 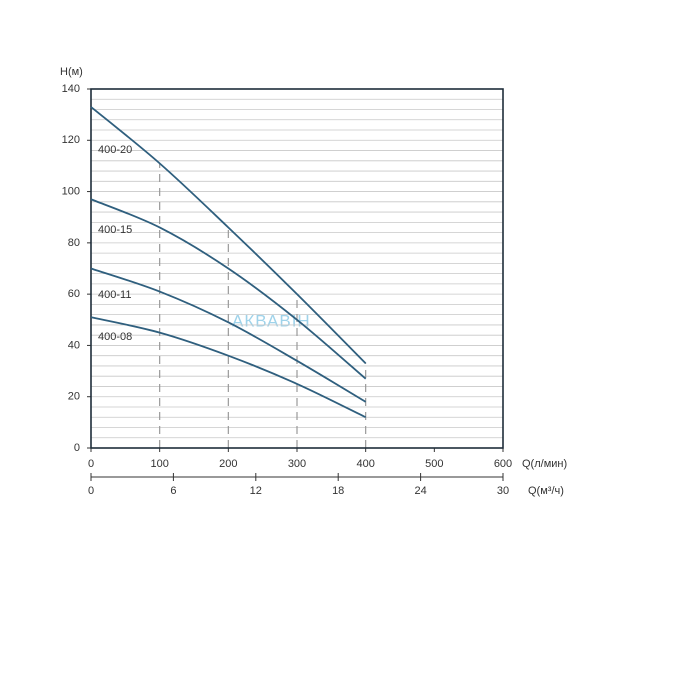 What do you see at coordinates (74, 294) in the screenshot?
I see `y-tick-label: 60` at bounding box center [74, 294].